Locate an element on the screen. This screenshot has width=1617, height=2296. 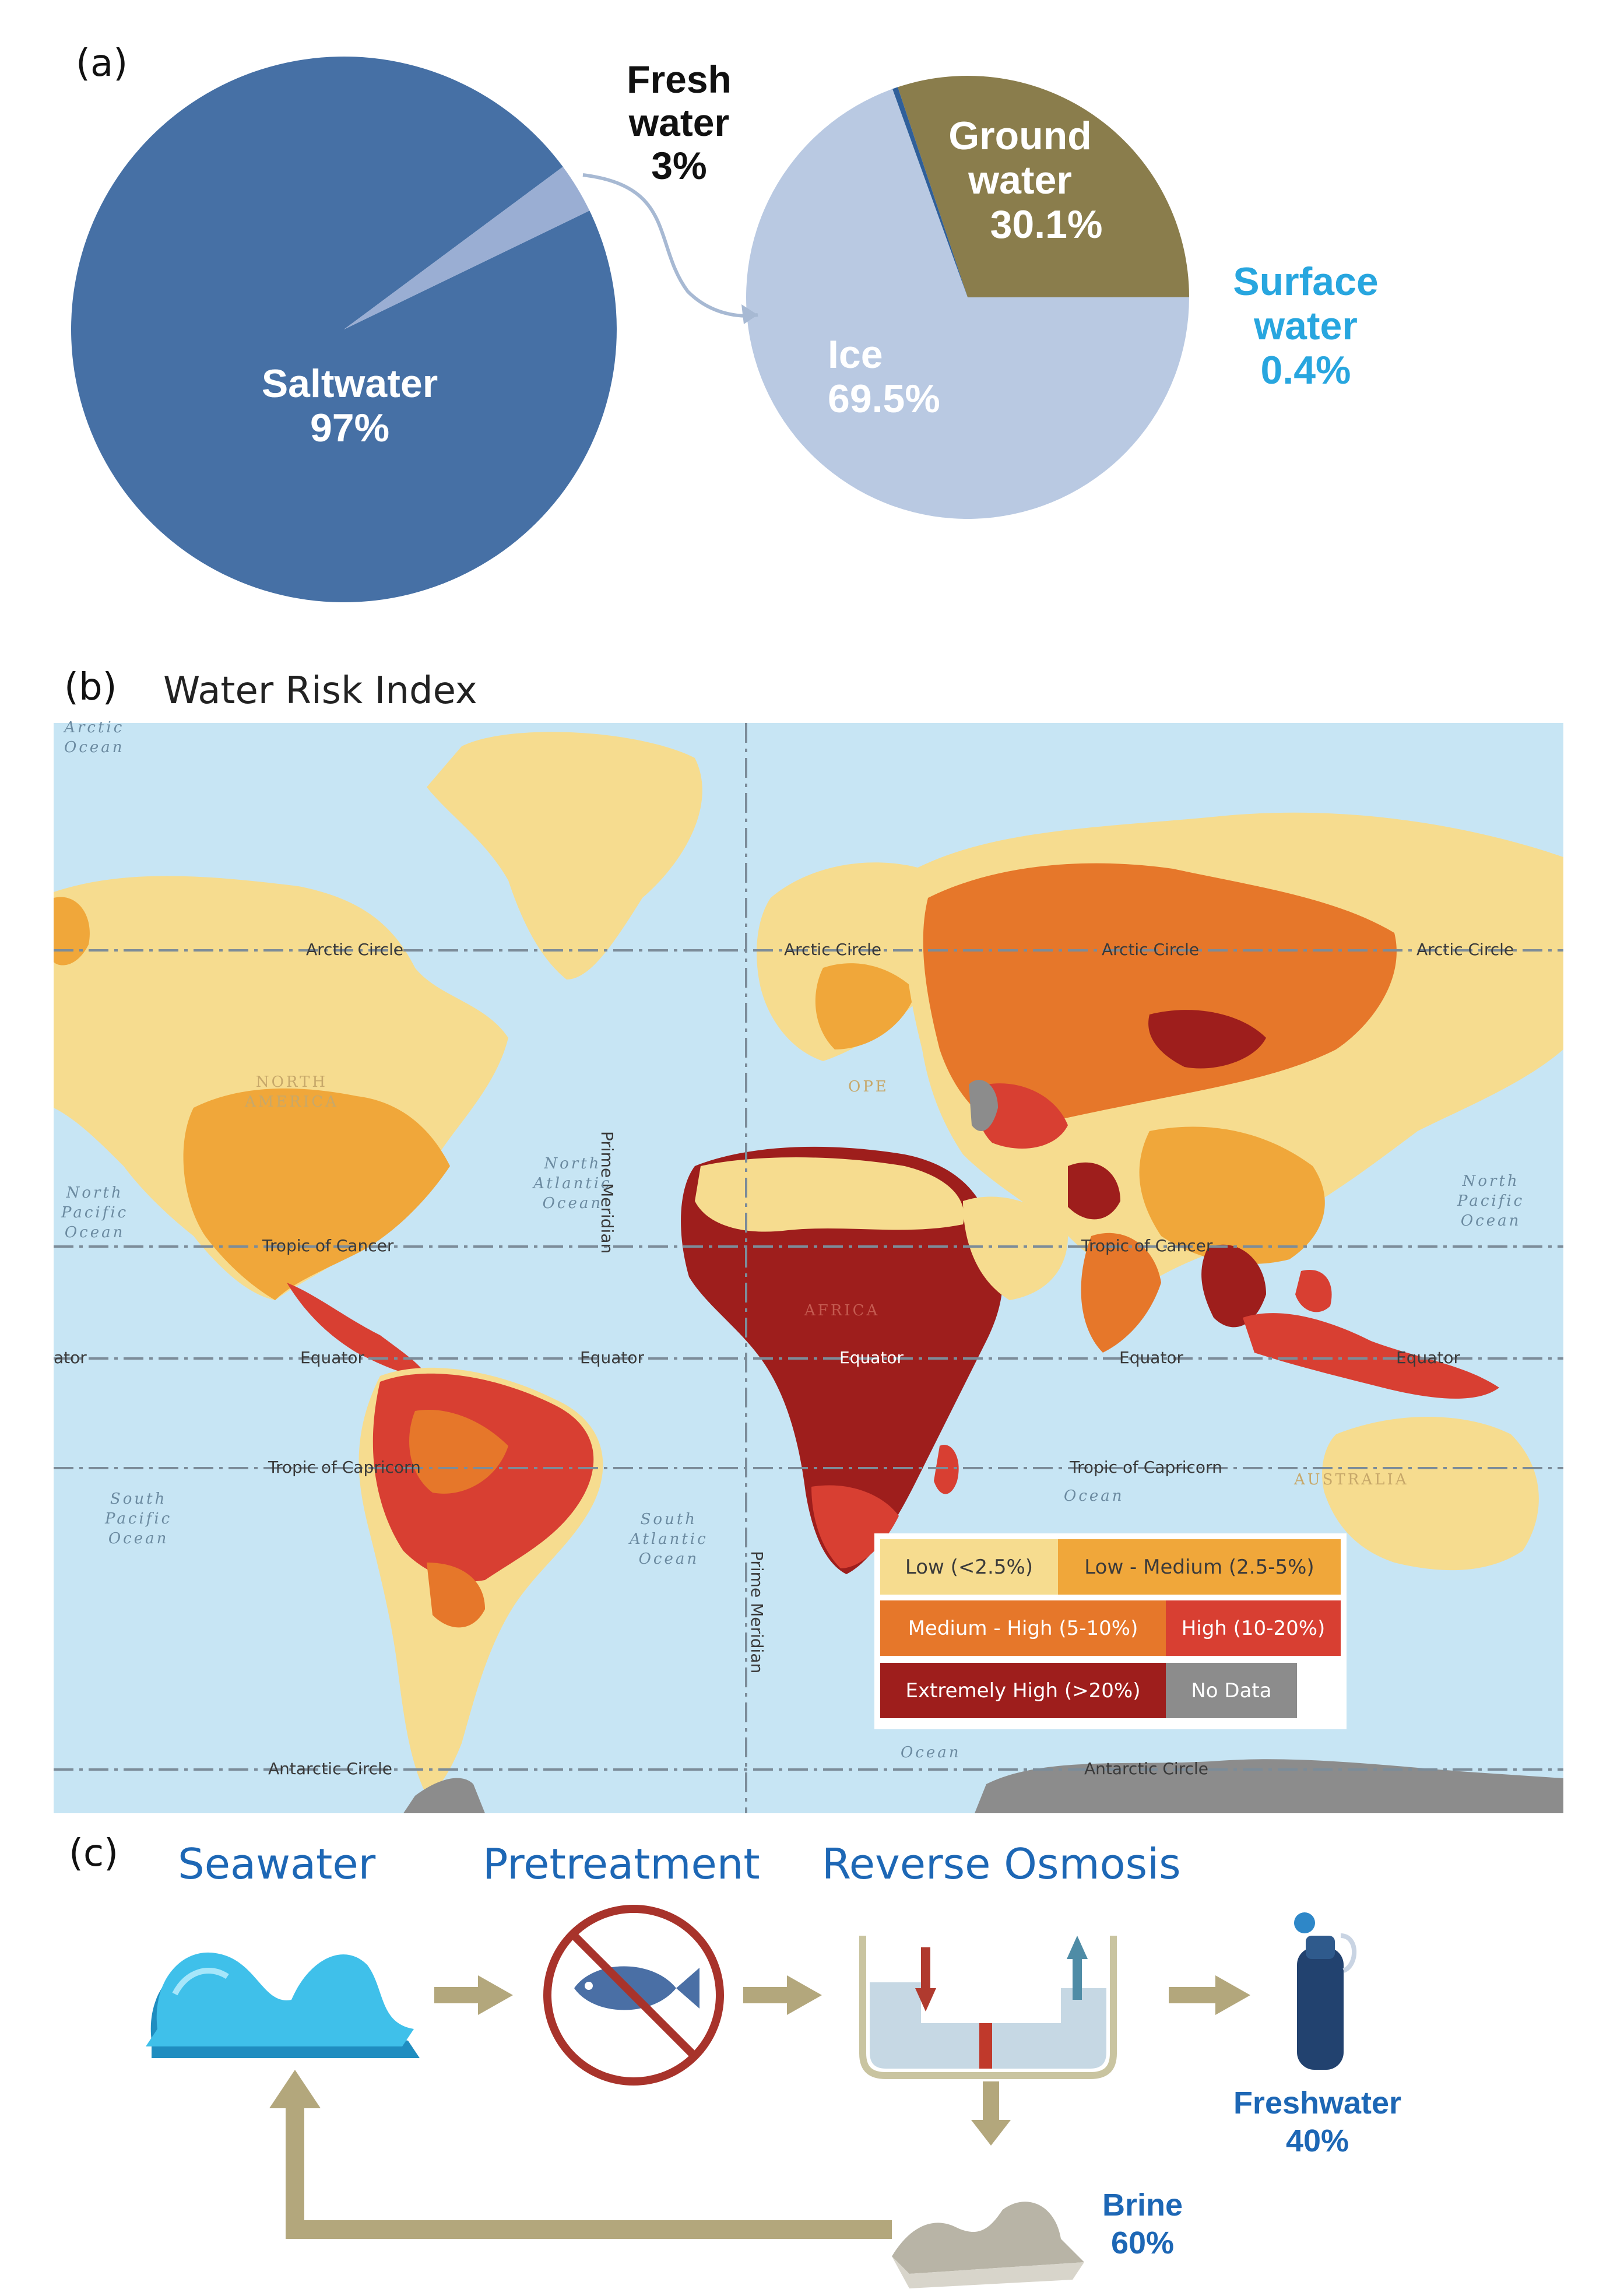
freshwater-output-value: 40% is located at coordinates (1317, 2140).